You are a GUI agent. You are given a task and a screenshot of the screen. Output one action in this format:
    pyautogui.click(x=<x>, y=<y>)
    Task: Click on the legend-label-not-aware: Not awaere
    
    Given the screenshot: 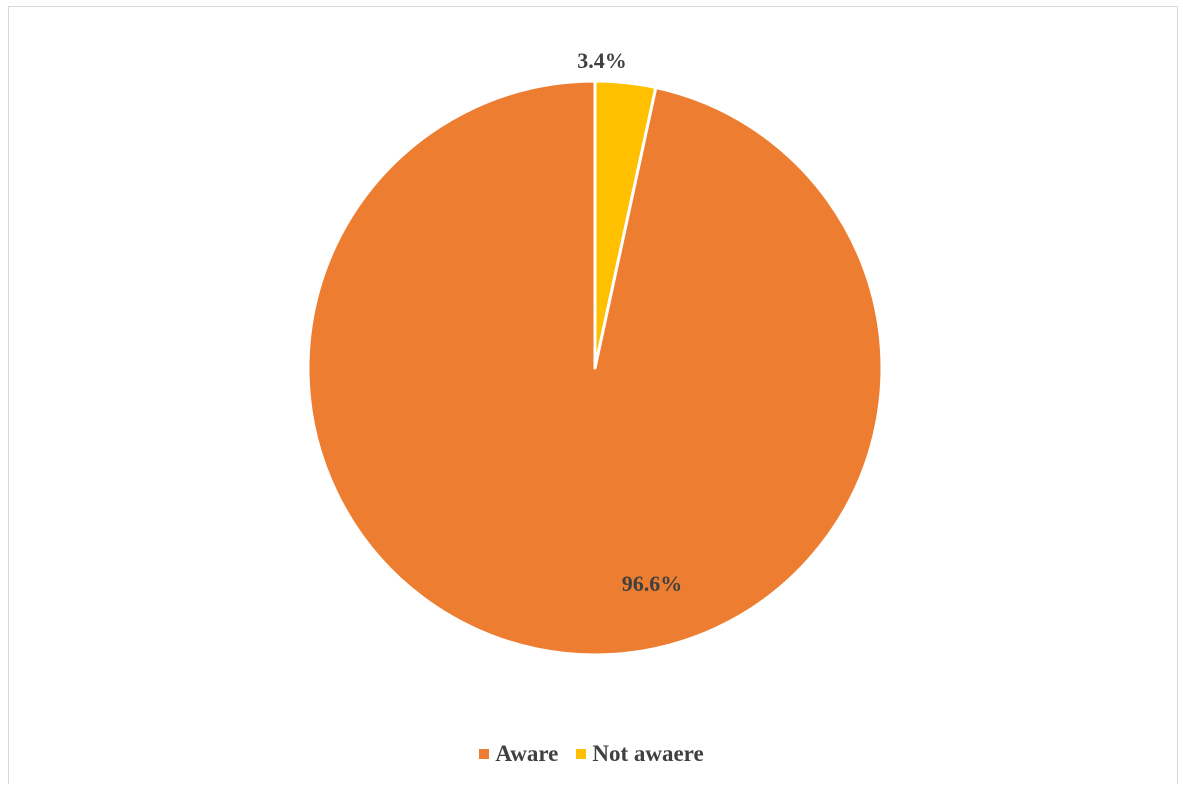 What is the action you would take?
    pyautogui.click(x=648, y=753)
    